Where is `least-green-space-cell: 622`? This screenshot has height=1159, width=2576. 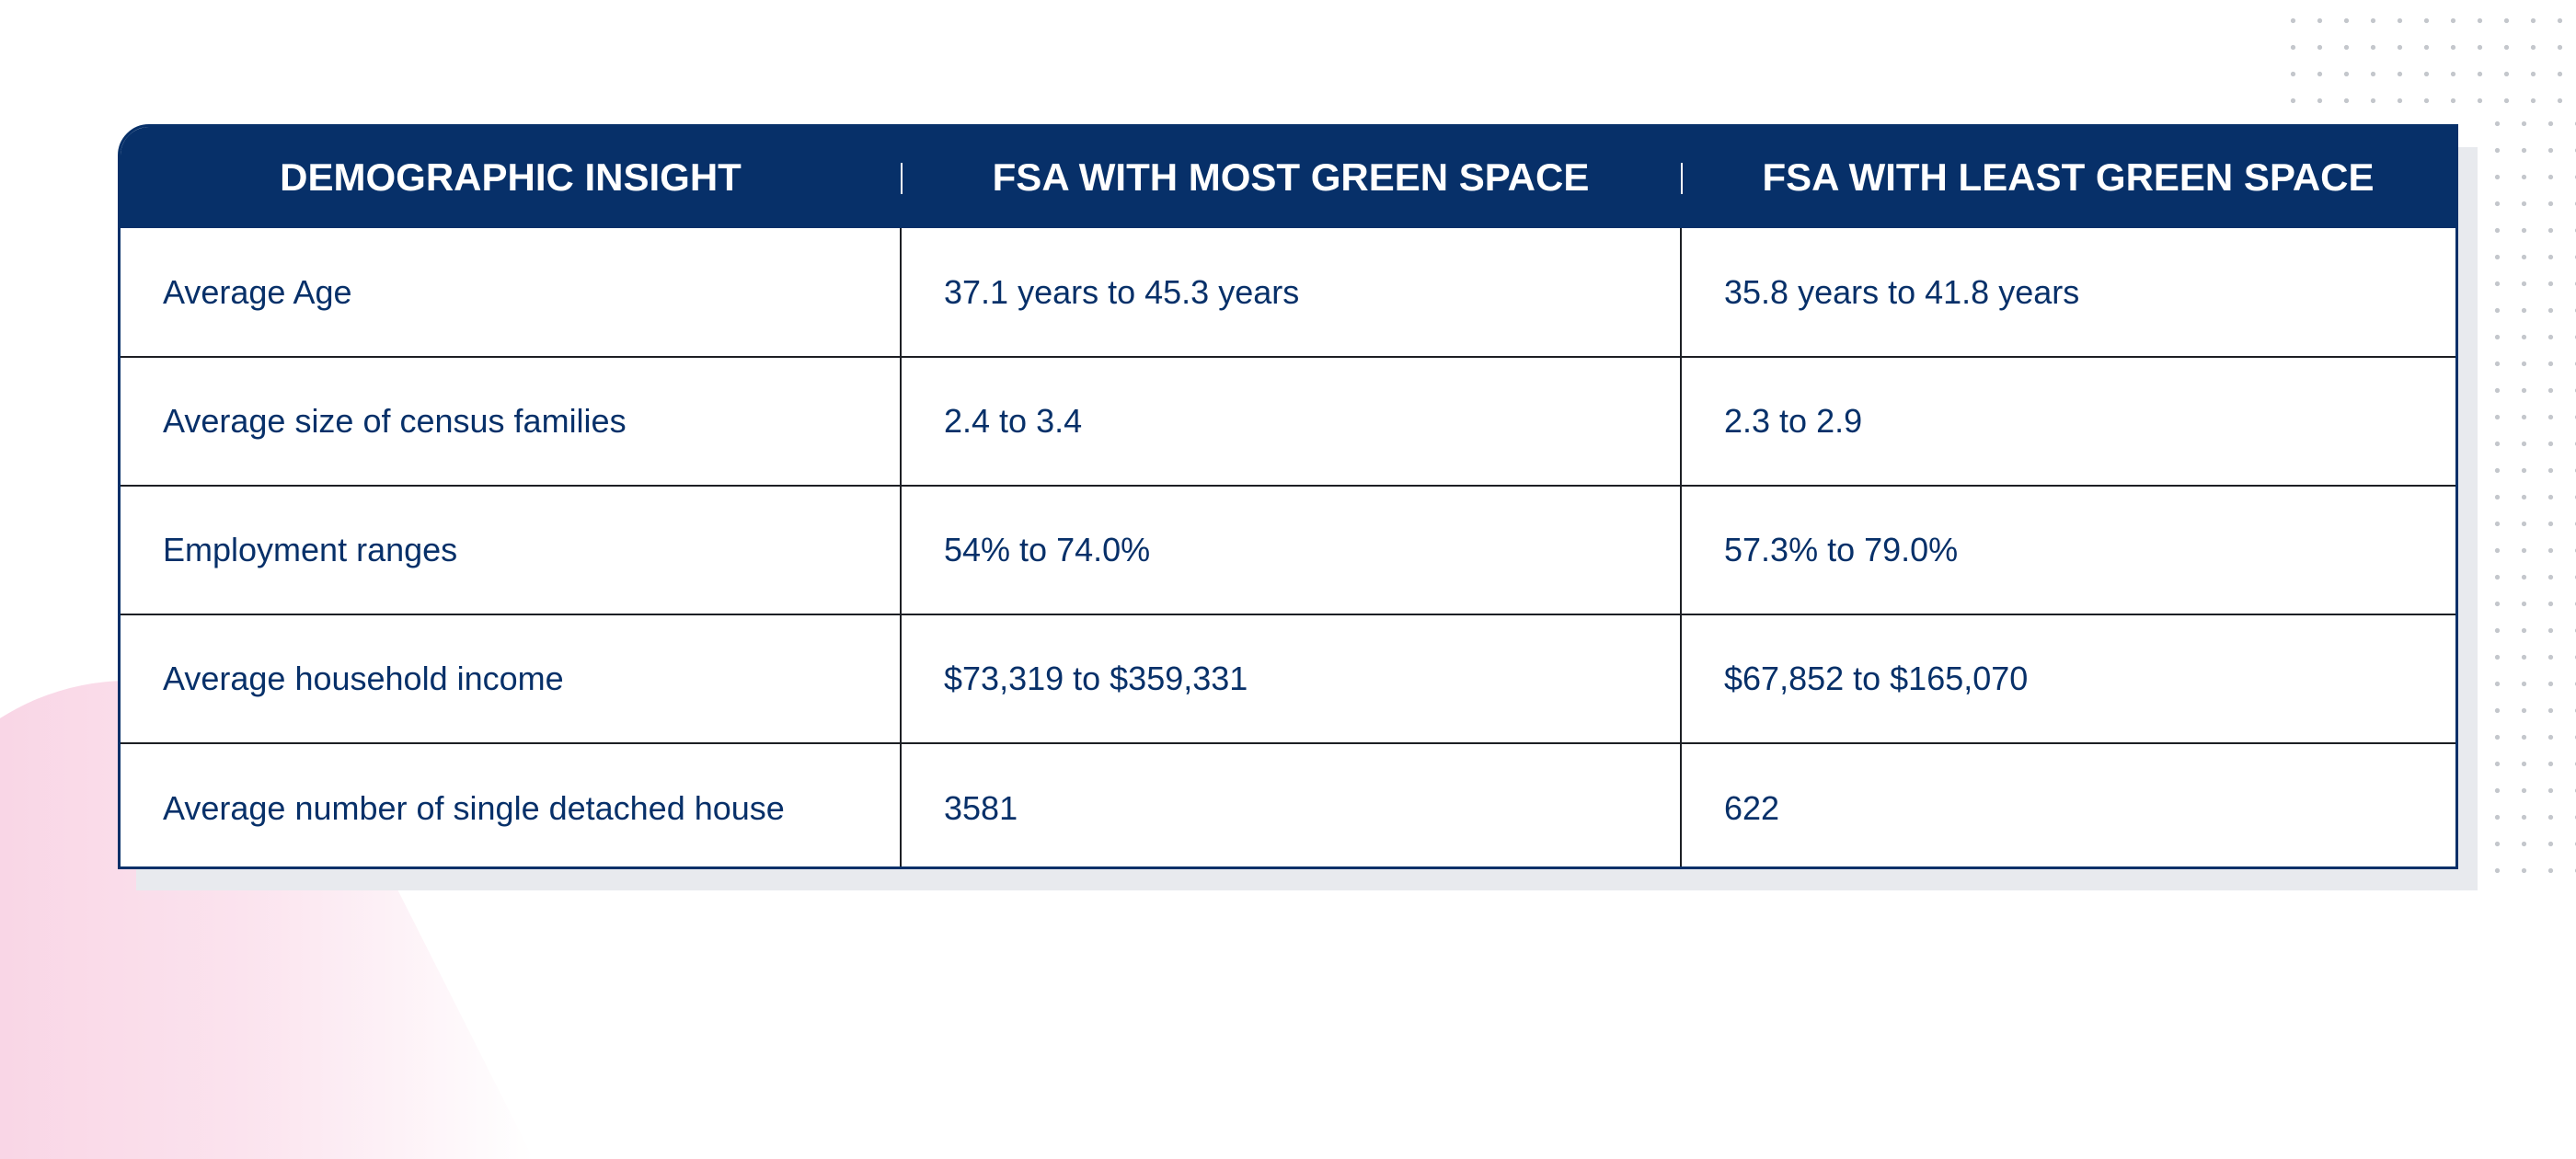
least-green-space-cell: 622 is located at coordinates (1752, 807).